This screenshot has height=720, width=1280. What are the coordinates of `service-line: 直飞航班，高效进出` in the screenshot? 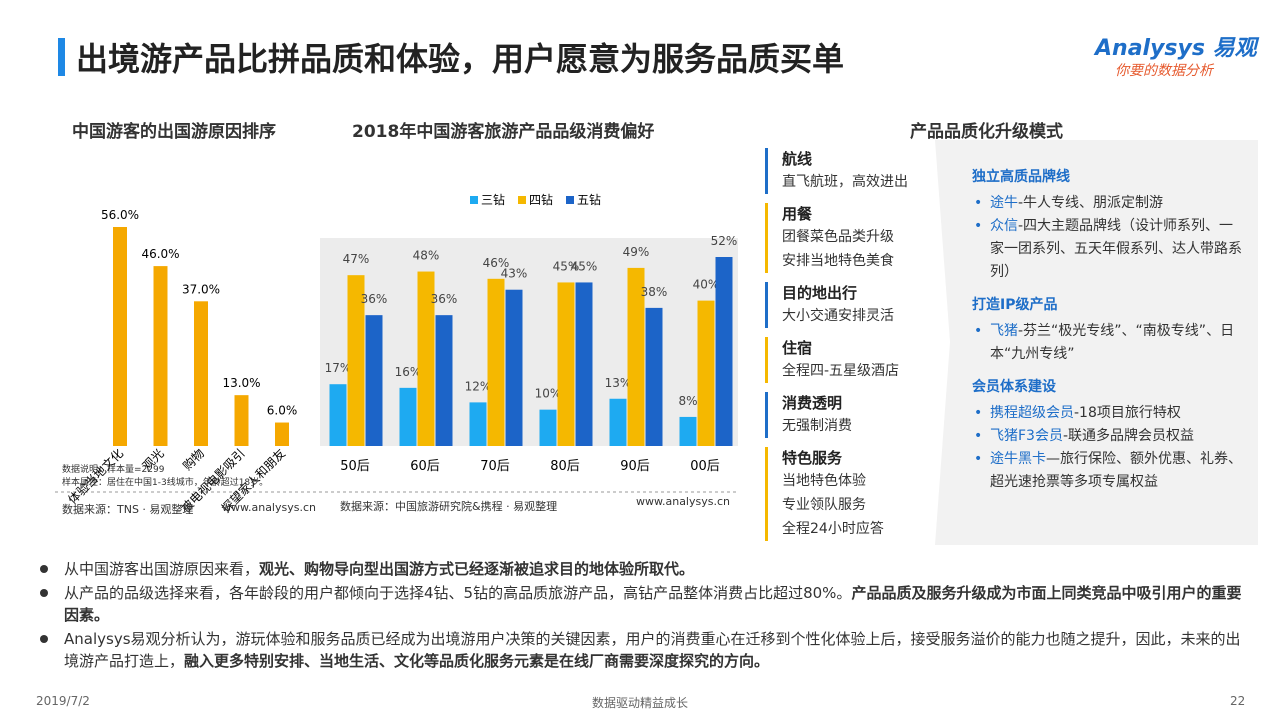 It's located at (845, 182).